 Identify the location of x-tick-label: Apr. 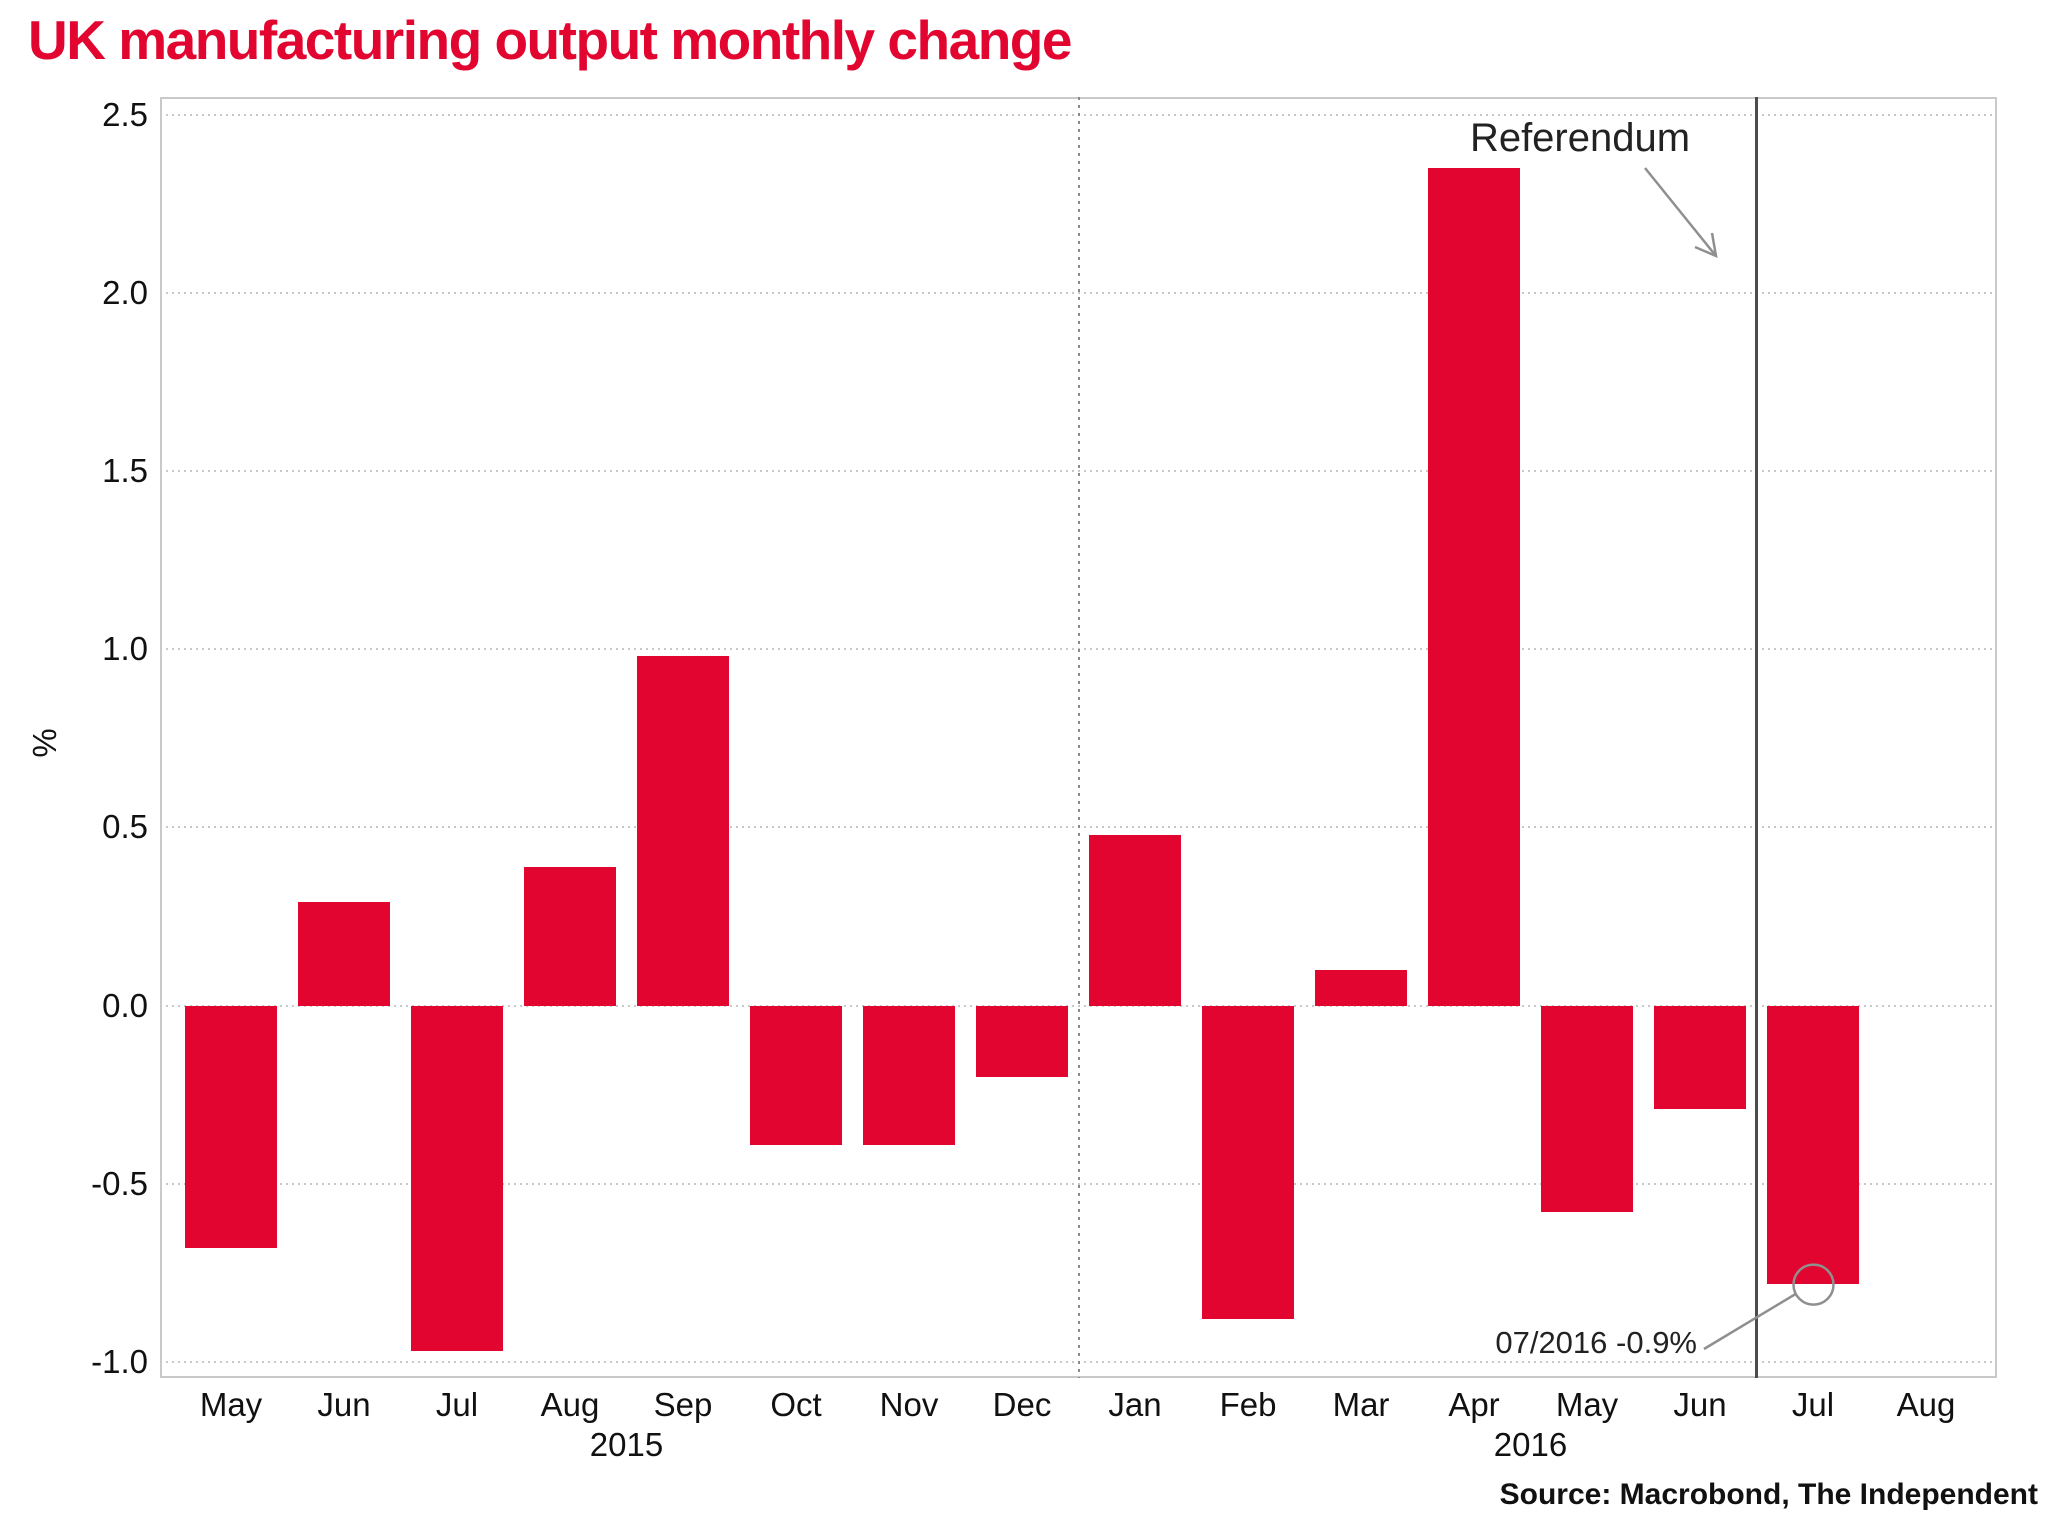
(1474, 1404).